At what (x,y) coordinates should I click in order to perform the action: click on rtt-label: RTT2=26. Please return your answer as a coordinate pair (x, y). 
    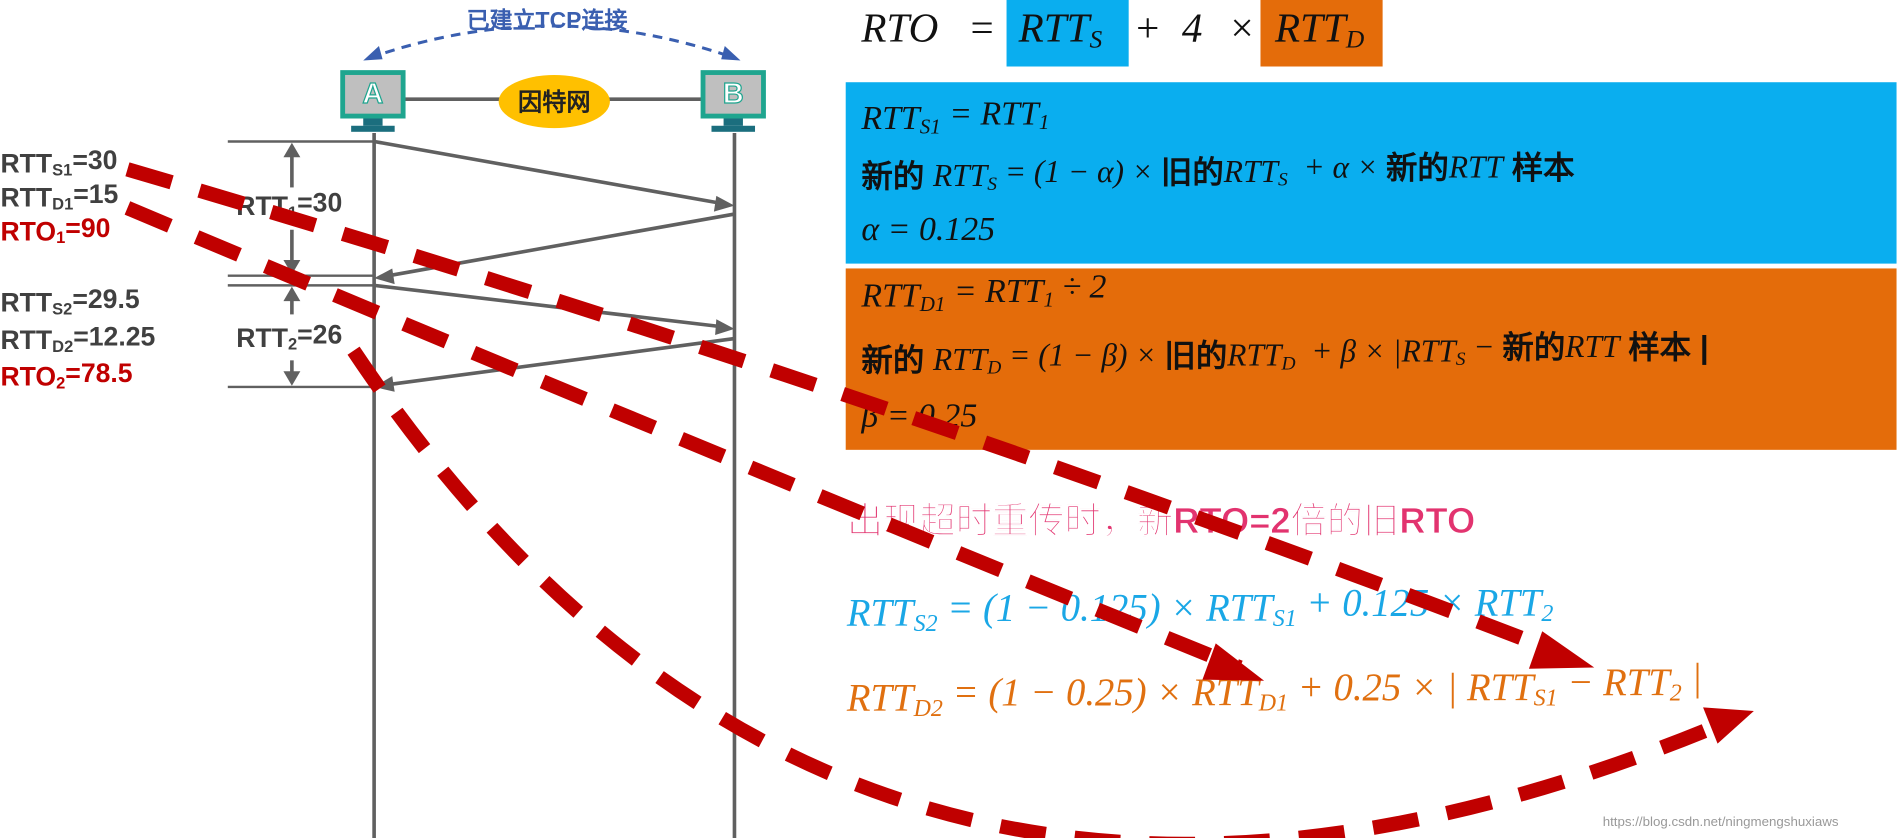
    Looking at the image, I should click on (289, 336).